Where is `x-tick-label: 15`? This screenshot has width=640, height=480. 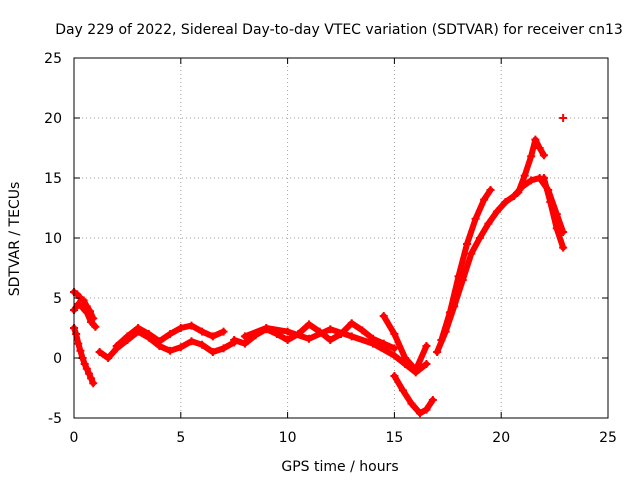 x-tick-label: 15 is located at coordinates (394, 438).